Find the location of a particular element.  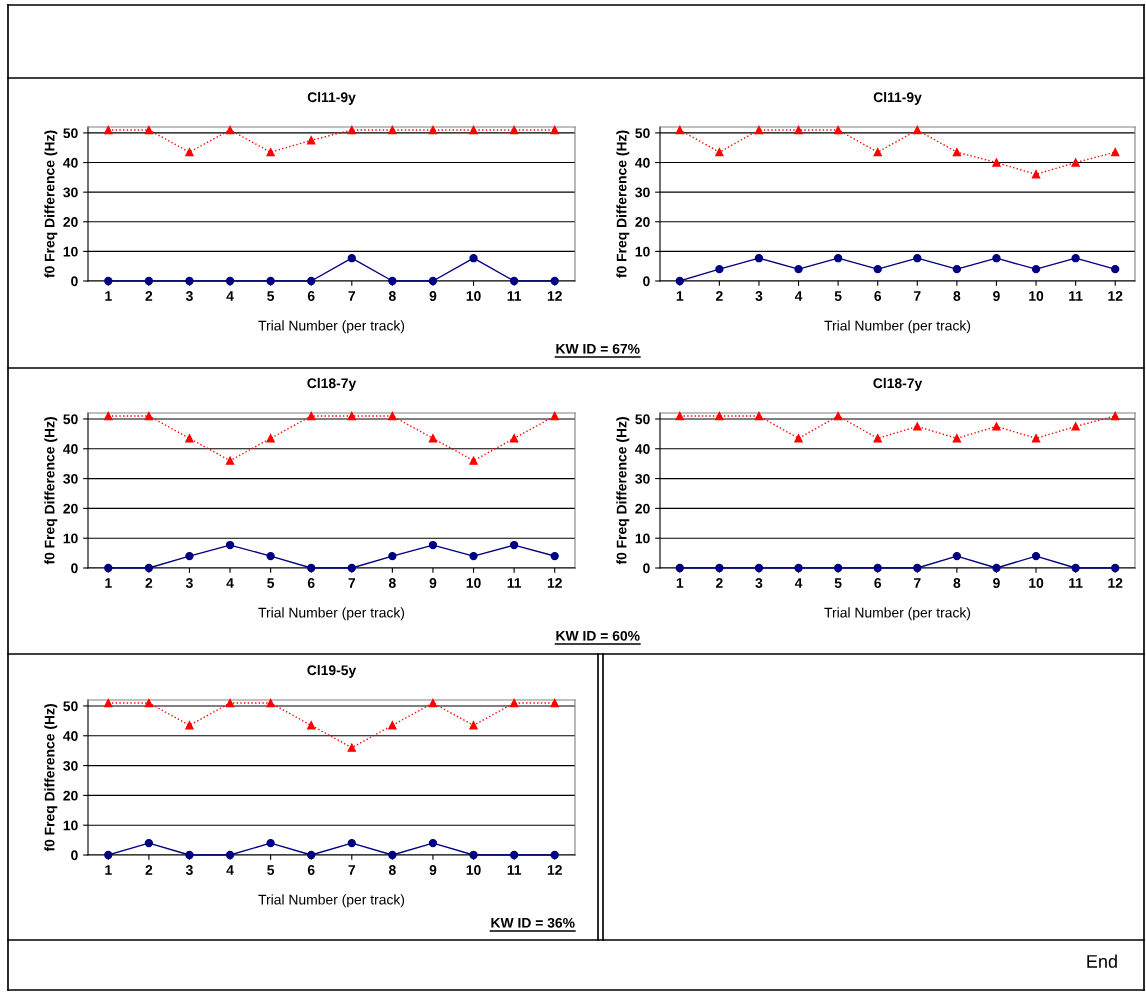

y-tick-label: 30 is located at coordinates (70, 765).